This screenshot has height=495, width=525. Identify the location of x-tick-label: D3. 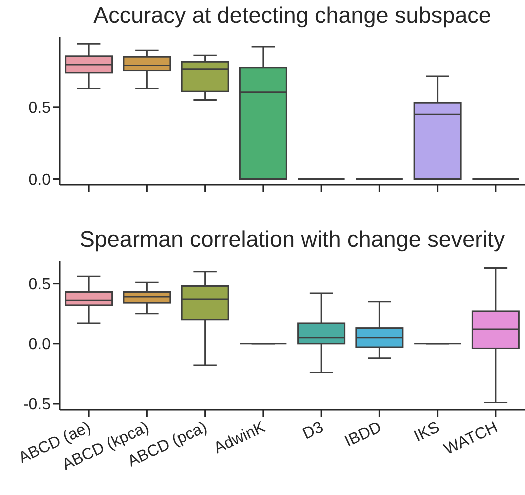
(313, 431).